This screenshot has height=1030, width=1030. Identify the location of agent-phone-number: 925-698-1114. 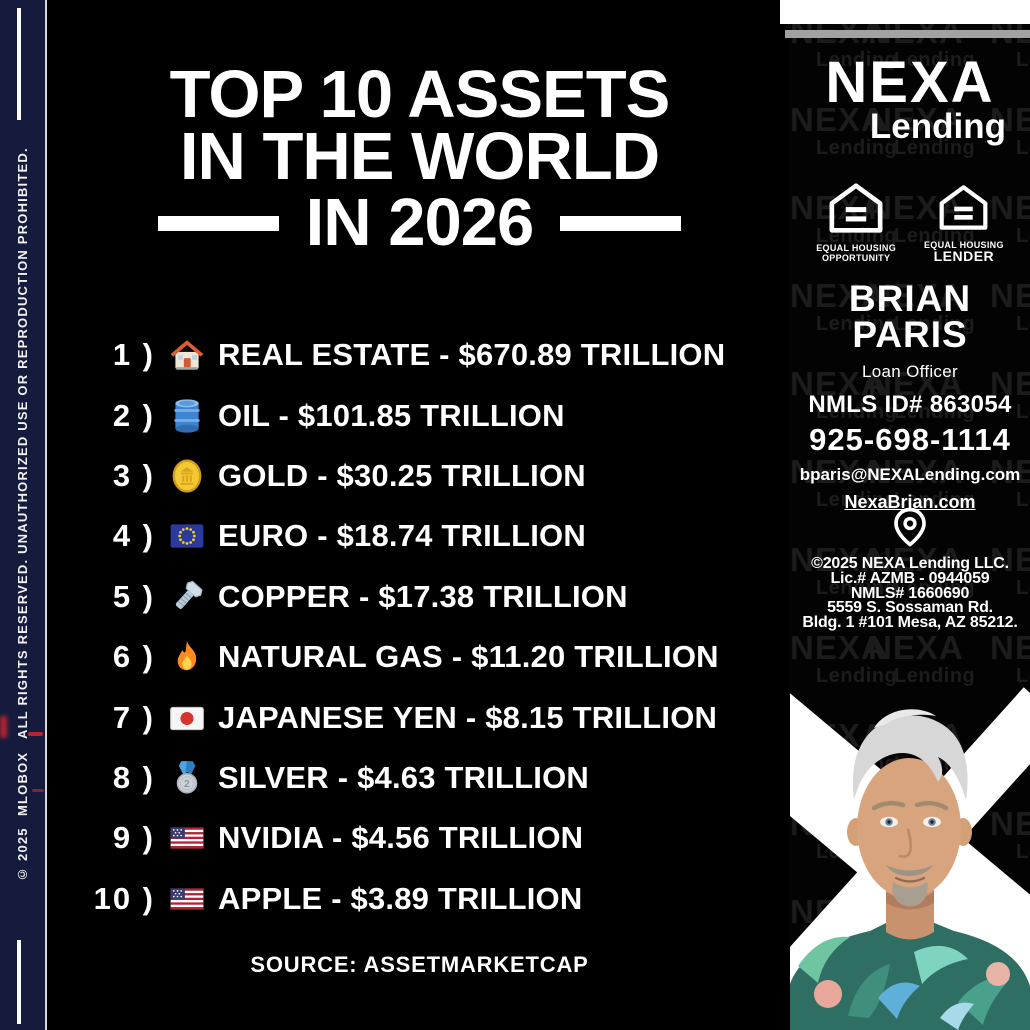
(910, 439).